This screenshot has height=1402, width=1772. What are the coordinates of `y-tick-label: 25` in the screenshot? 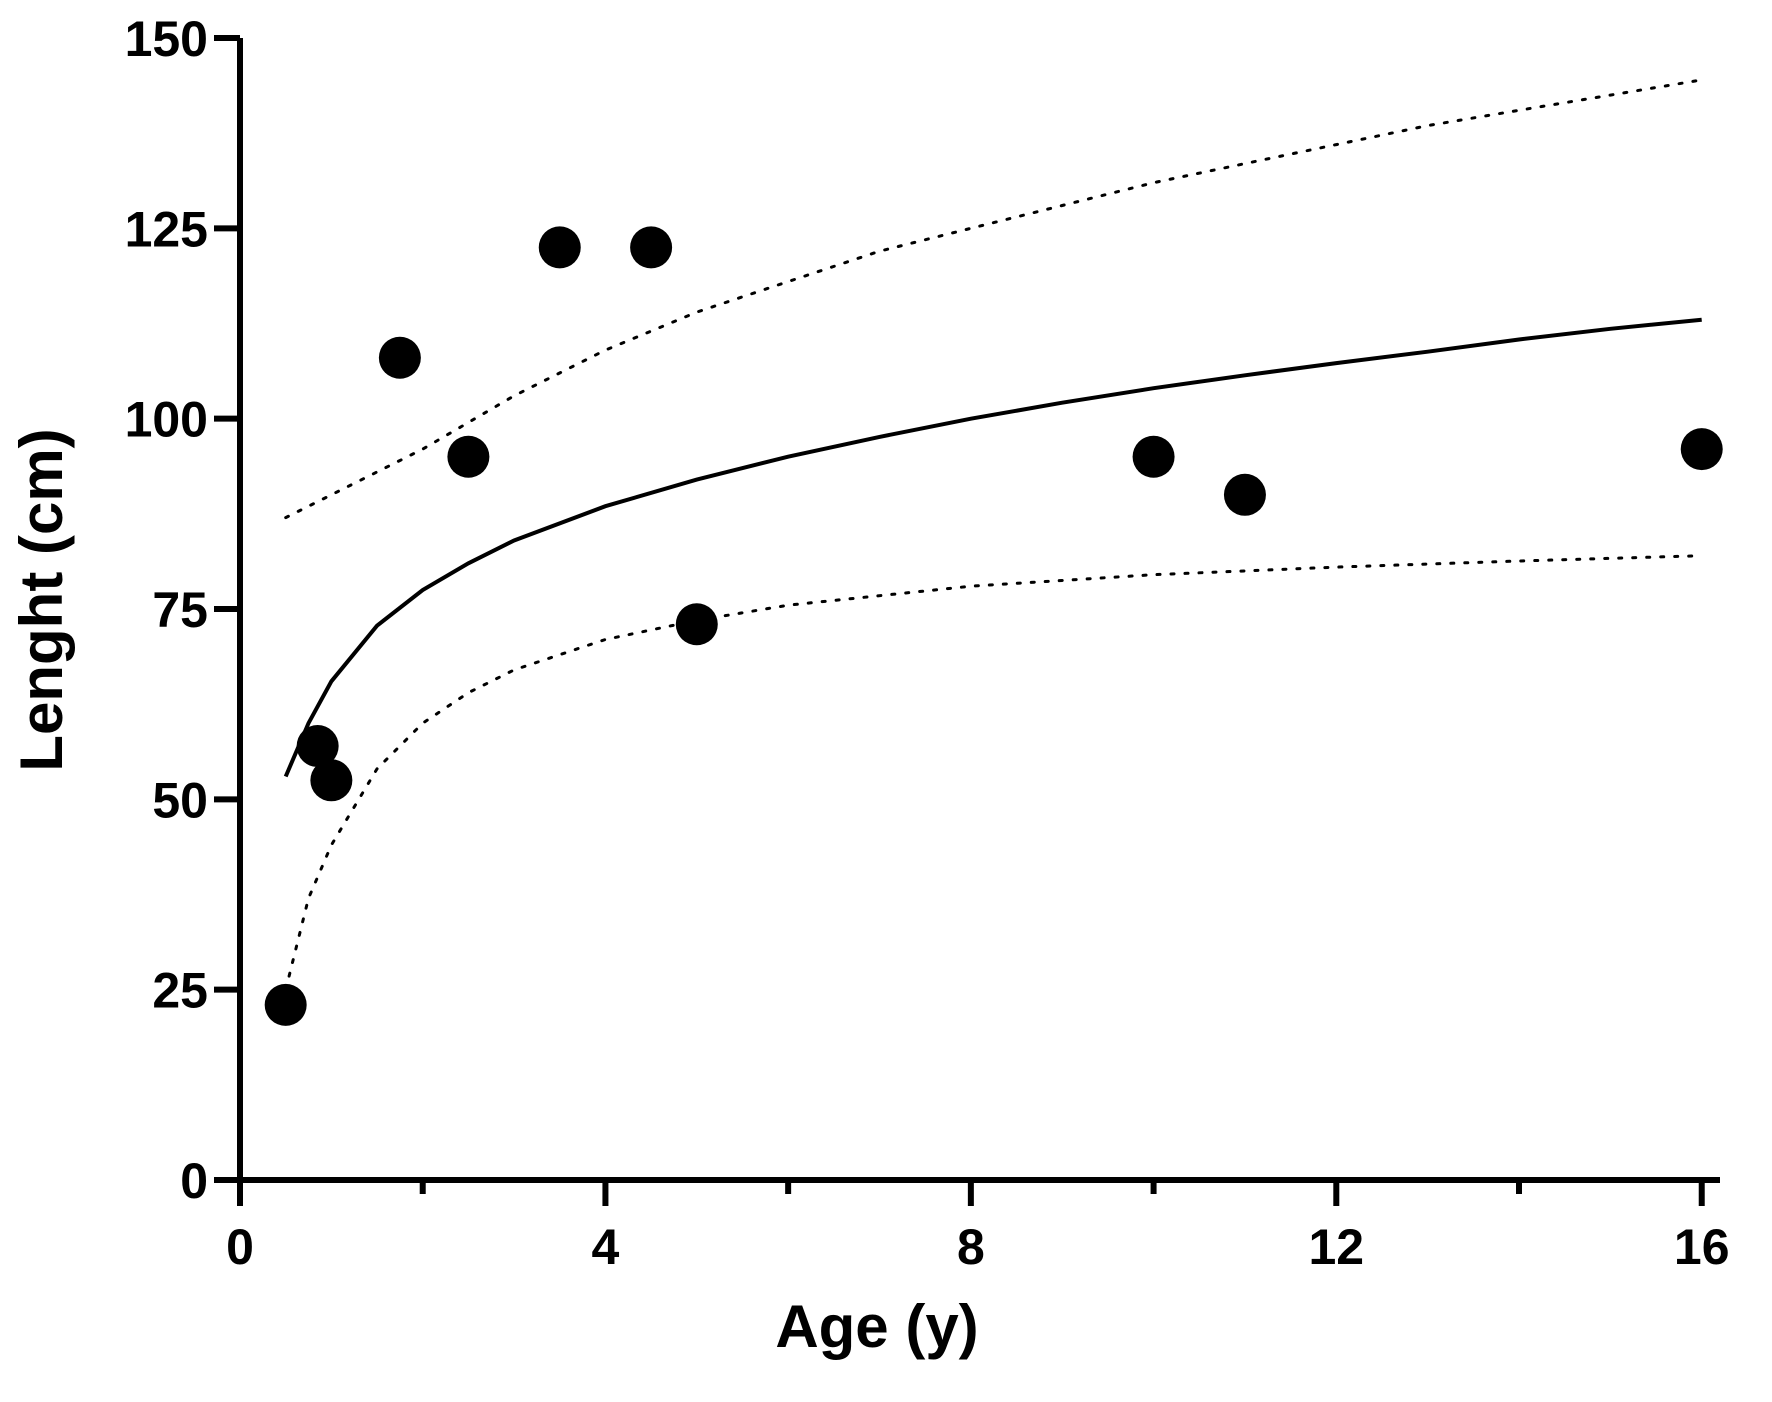 It's located at (180, 991).